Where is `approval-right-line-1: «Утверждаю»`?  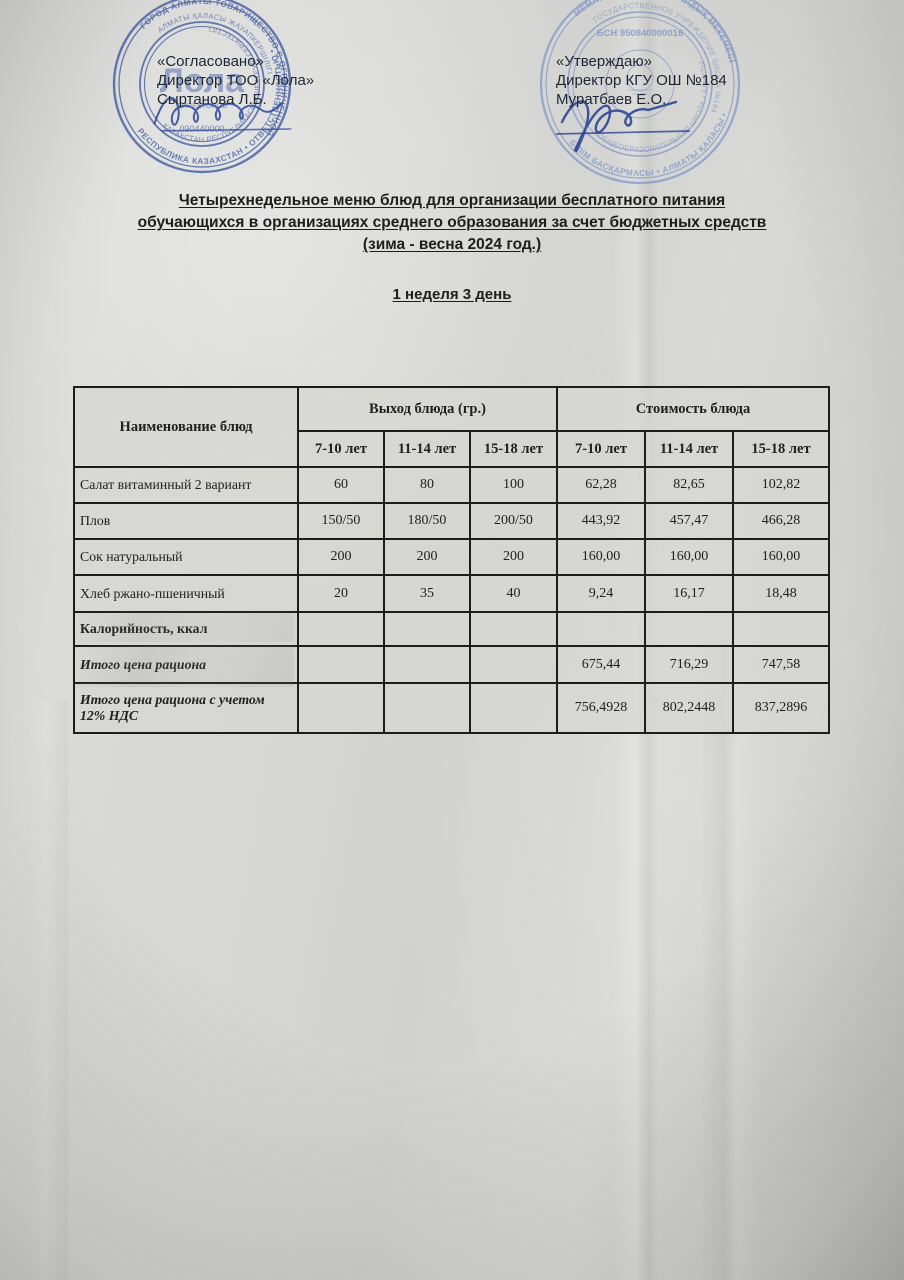
approval-right-line-1: «Утверждаю» is located at coordinates (604, 61).